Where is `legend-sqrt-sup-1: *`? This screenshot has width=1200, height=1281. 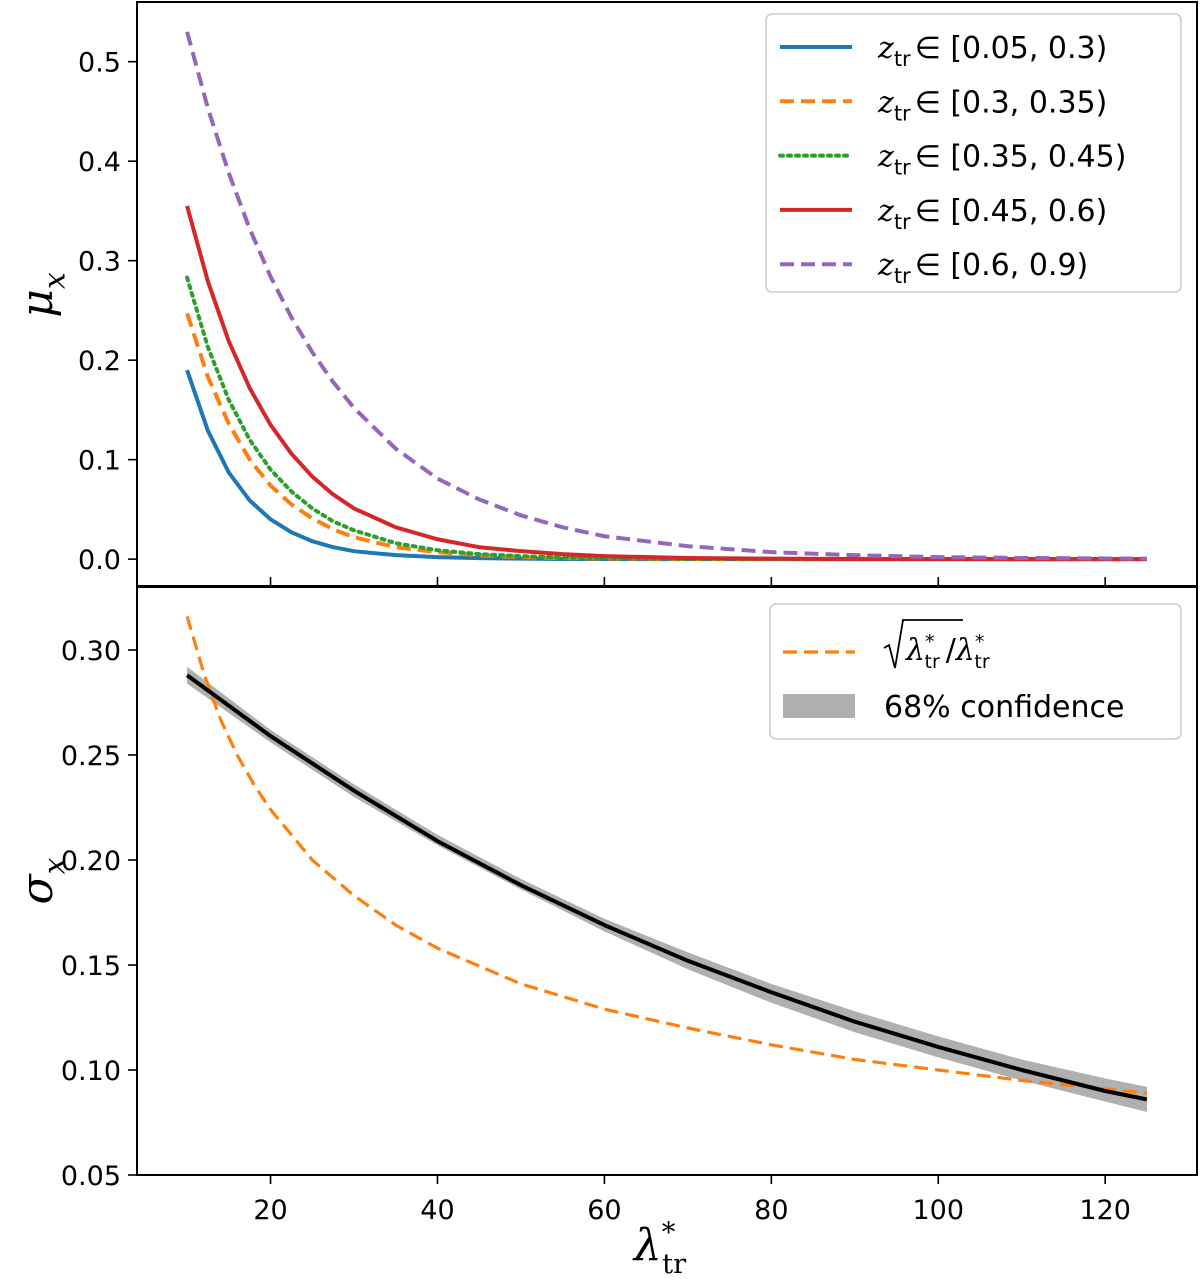 legend-sqrt-sup-1: * is located at coordinates (930, 642).